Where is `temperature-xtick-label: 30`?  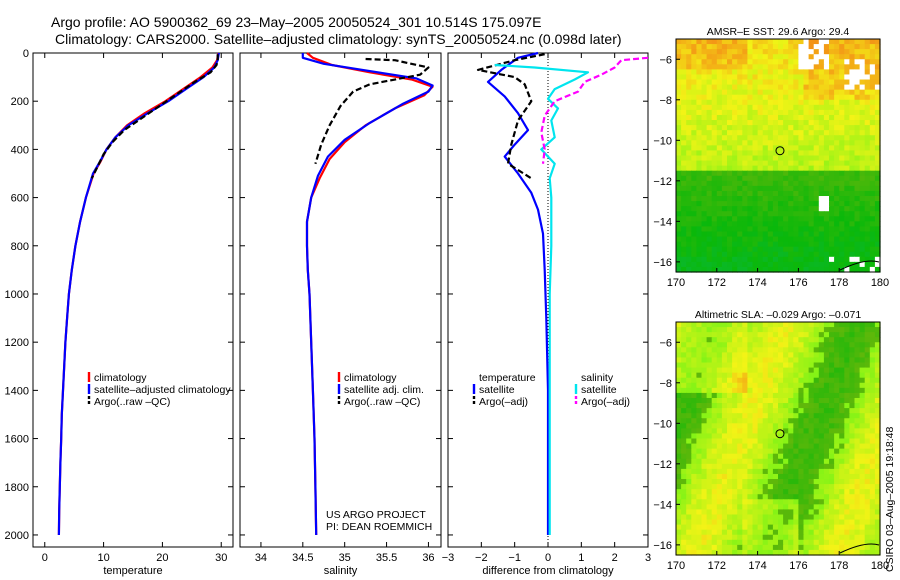
temperature-xtick-label: 30 is located at coordinates (221, 558).